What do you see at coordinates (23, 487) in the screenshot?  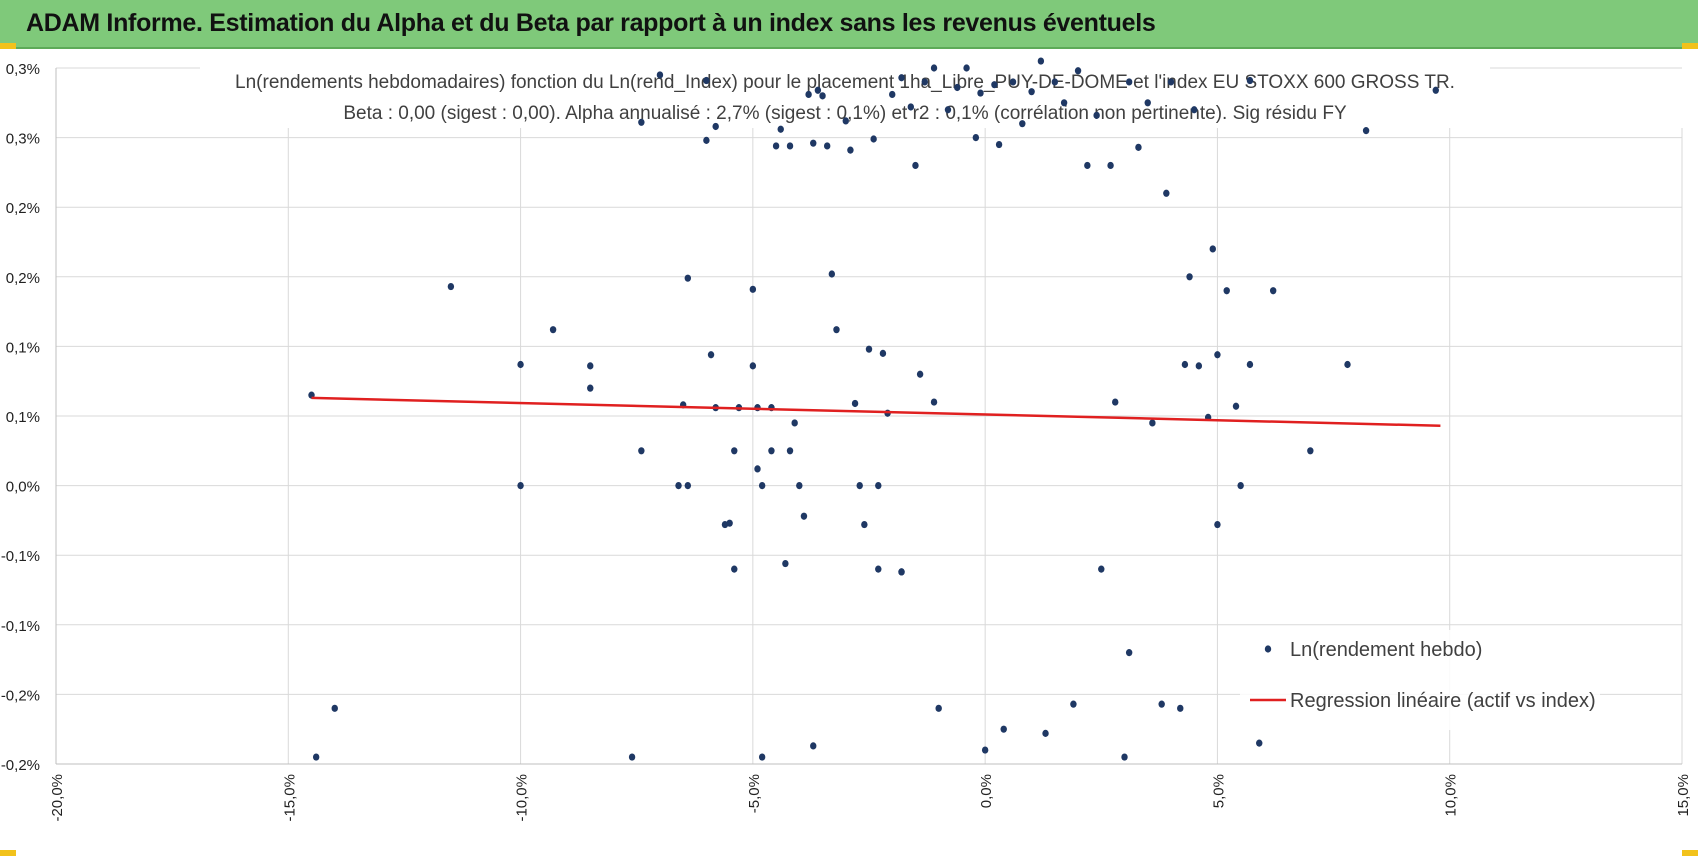 I see `y-tick-label: 0,0%` at bounding box center [23, 487].